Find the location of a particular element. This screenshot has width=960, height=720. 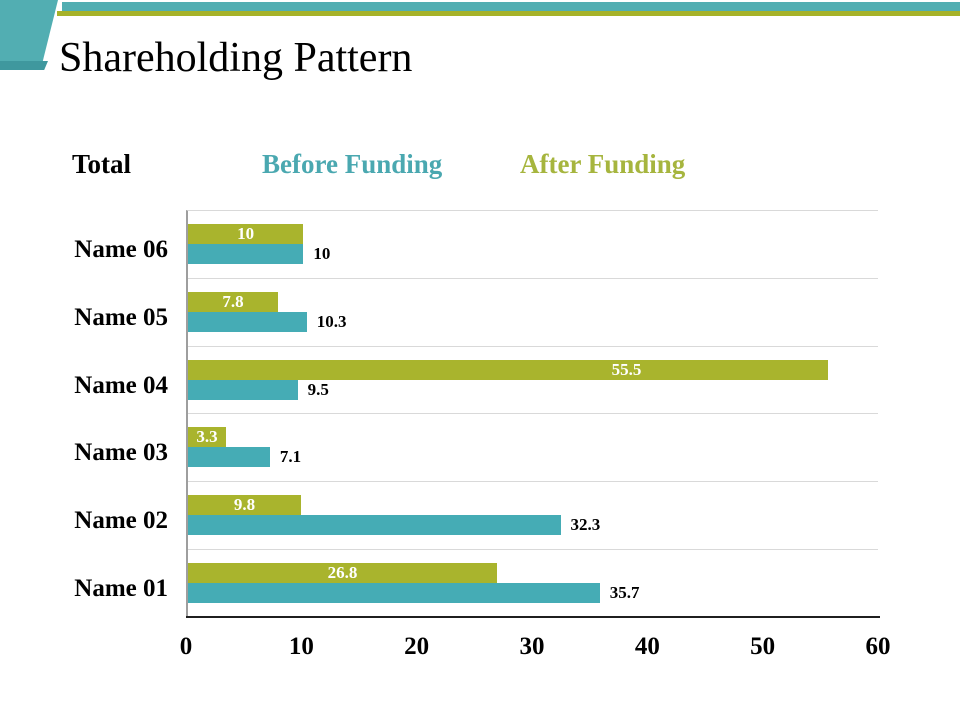

corner-accent-shade is located at coordinates (24, 65).